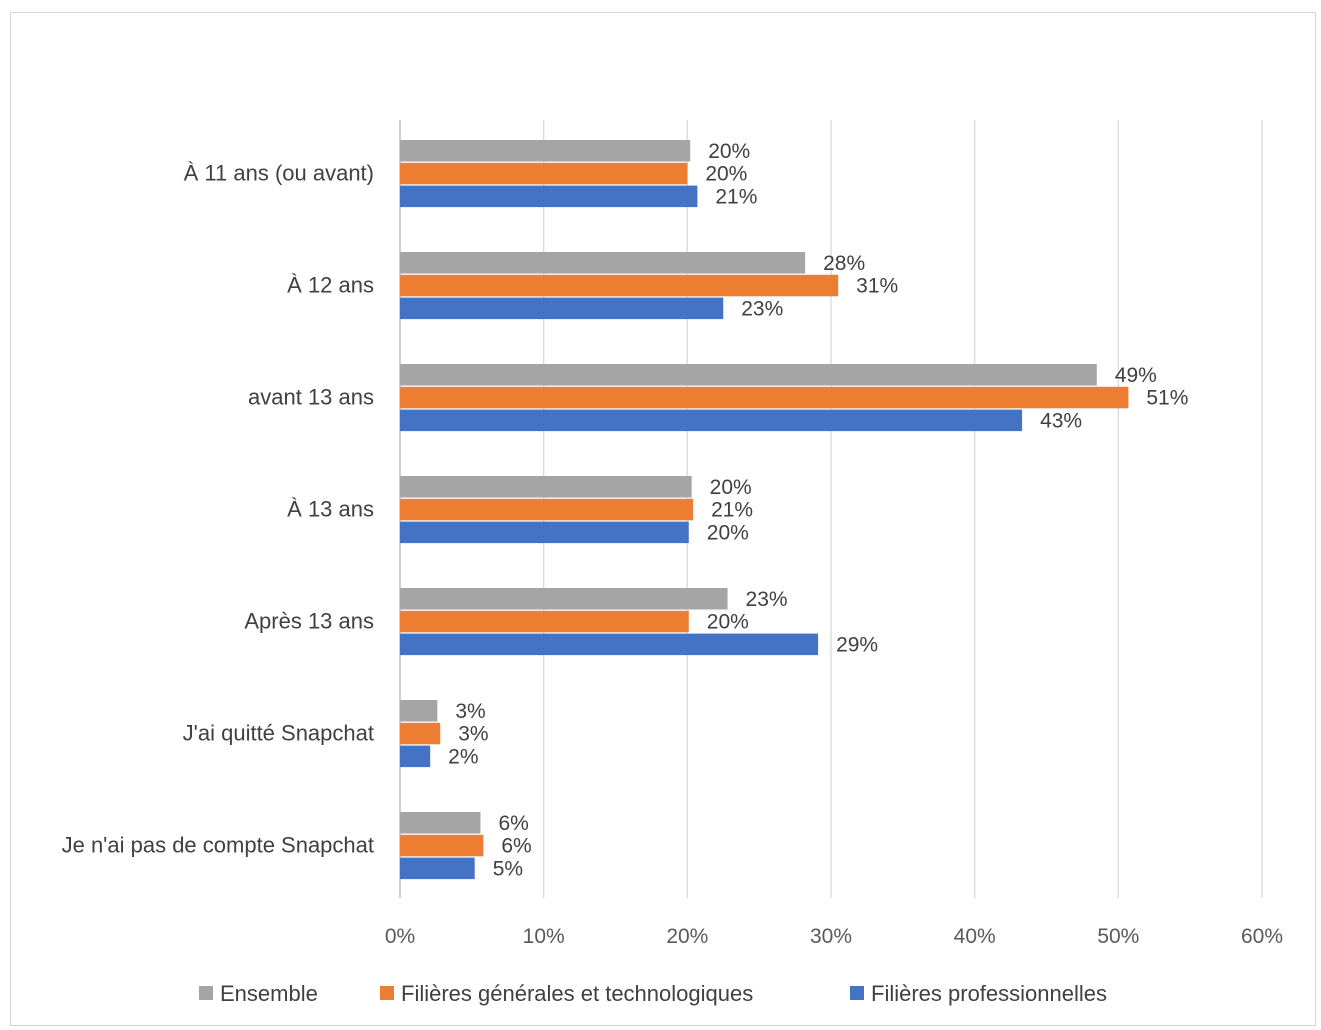  What do you see at coordinates (508, 868) in the screenshot?
I see `data-label: 5%` at bounding box center [508, 868].